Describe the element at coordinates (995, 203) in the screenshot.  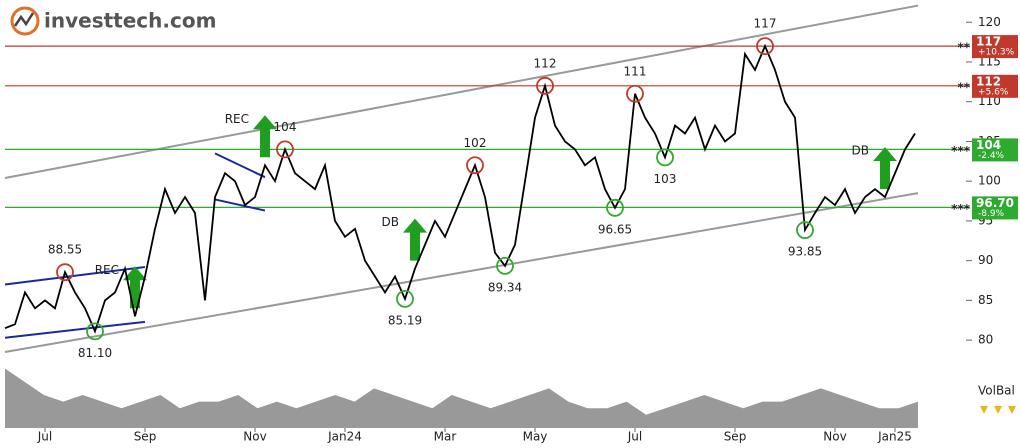
I see `level-label: 96.70` at that location.